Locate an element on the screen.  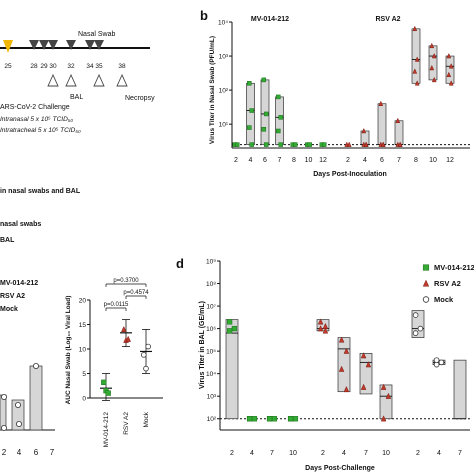
bal-marker is located at coordinates (53, 80).